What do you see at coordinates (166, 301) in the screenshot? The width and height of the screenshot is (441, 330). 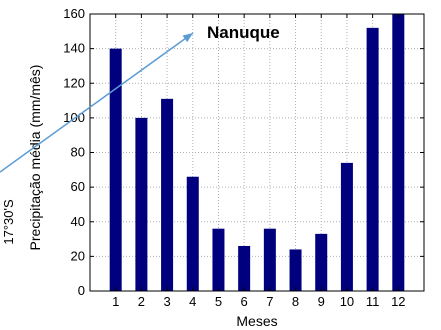 I see `x-tick-label: 3` at bounding box center [166, 301].